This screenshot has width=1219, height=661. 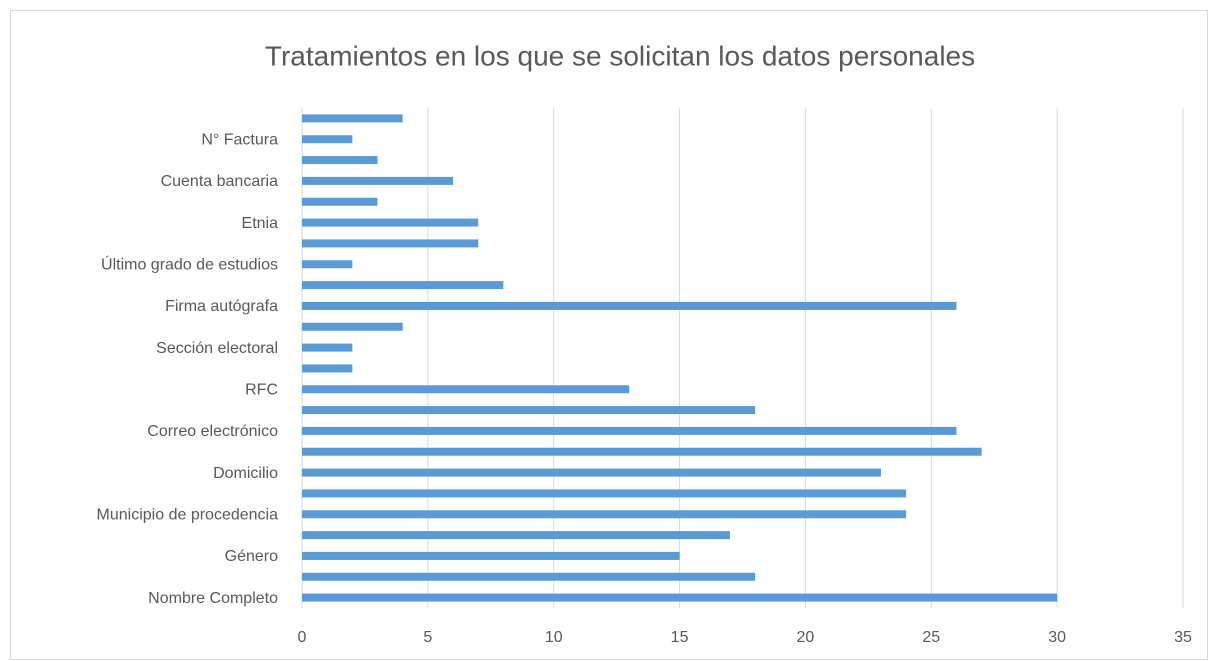 What do you see at coordinates (213, 598) in the screenshot?
I see `y-tick-label: Nombre Completo` at bounding box center [213, 598].